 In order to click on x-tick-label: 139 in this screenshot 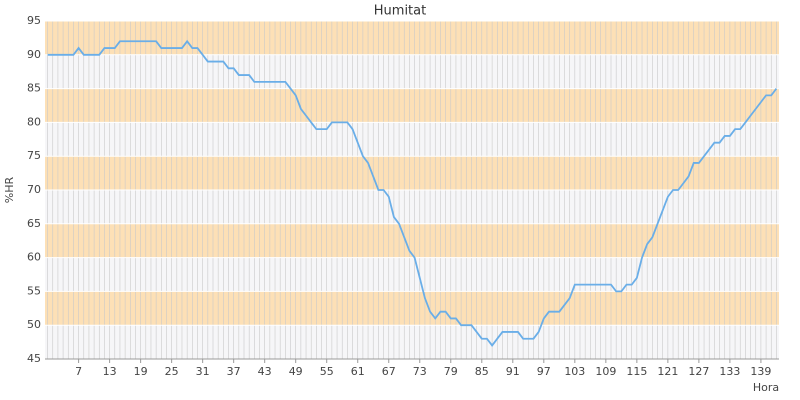, I will do `click(760, 371)`.